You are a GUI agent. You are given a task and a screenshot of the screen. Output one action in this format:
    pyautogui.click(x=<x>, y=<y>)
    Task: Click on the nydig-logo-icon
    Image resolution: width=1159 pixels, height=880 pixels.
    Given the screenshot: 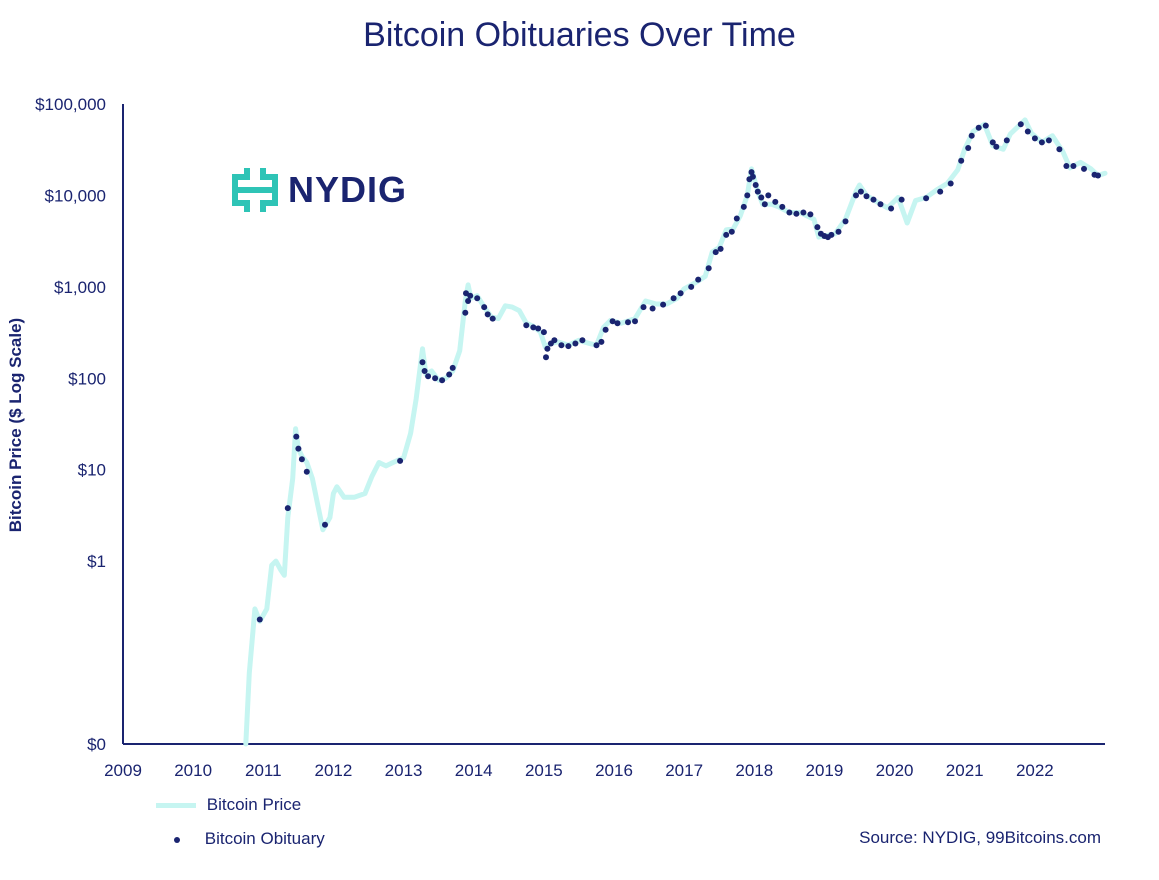 What is the action you would take?
    pyautogui.click(x=255, y=190)
    